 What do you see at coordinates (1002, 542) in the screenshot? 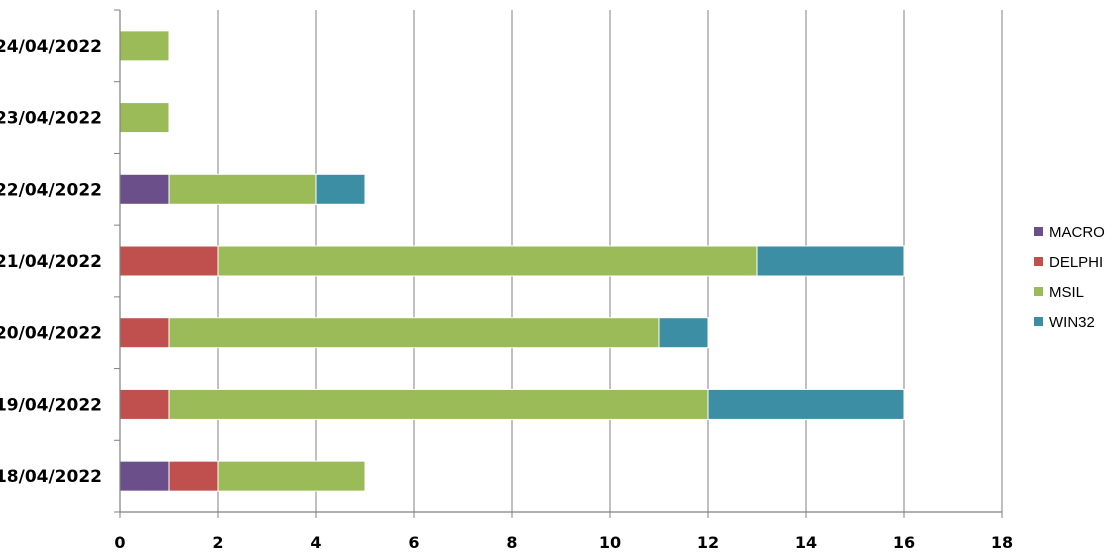
I see `x-tick-label: 18` at bounding box center [1002, 542].